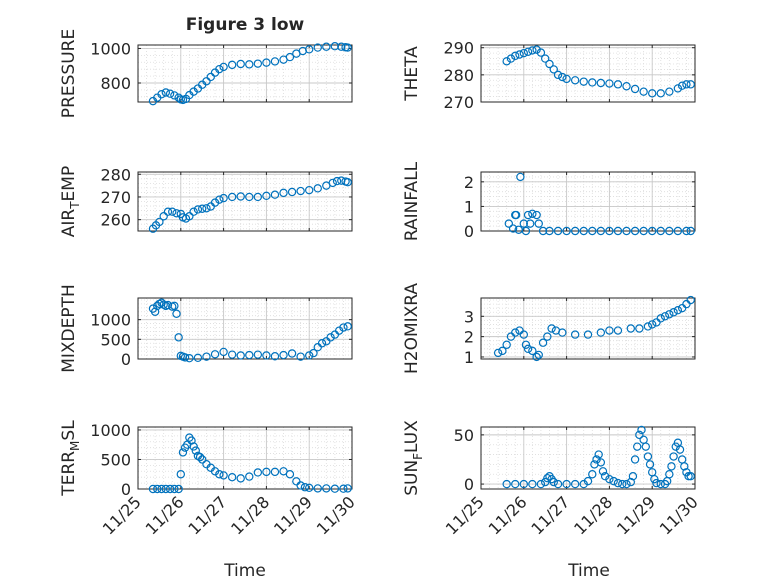  What do you see at coordinates (469, 316) in the screenshot?
I see `y-tick-label: 3` at bounding box center [469, 316].